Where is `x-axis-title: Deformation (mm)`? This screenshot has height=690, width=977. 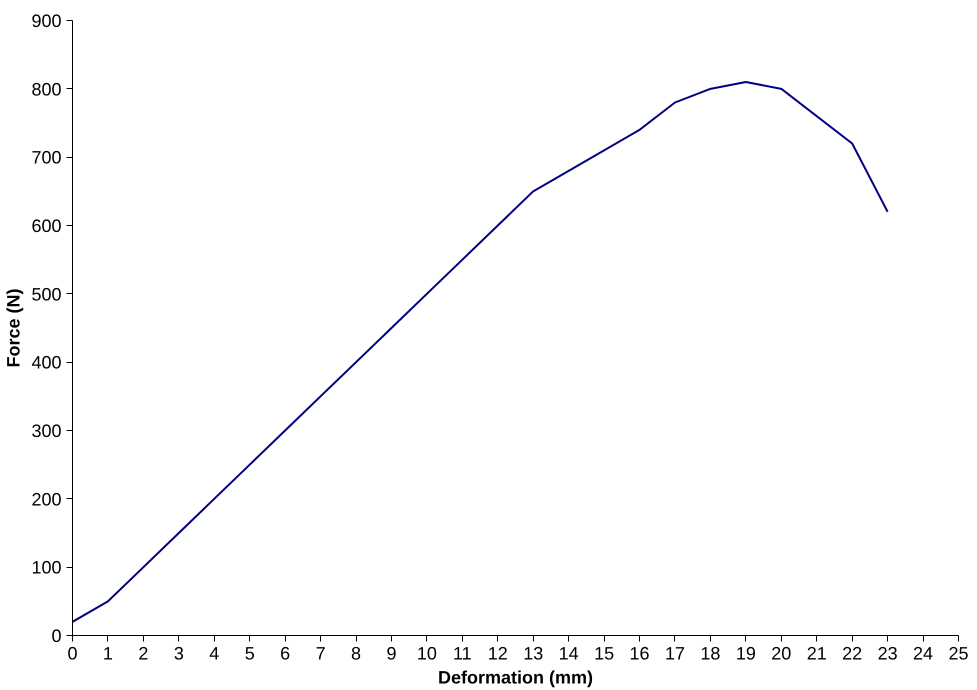
x-axis-title: Deformation (mm) is located at coordinates (516, 678).